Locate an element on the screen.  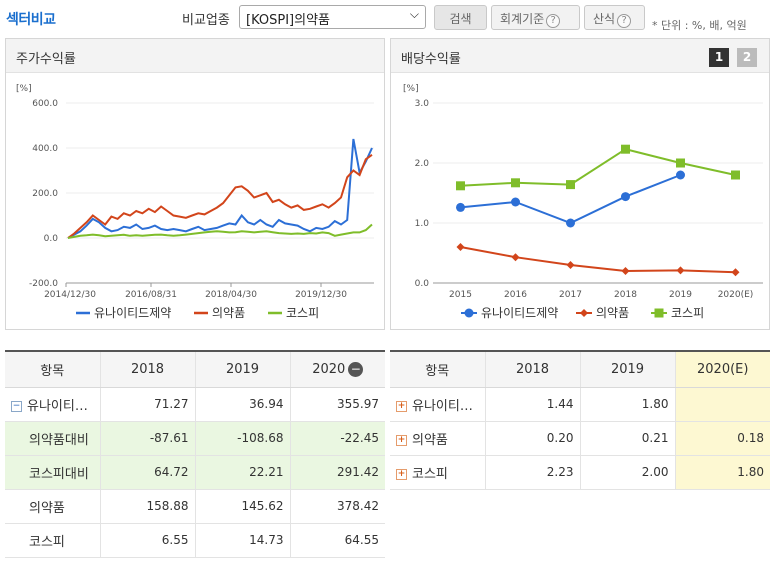
formula-button: 산식? is located at coordinates (614, 17).